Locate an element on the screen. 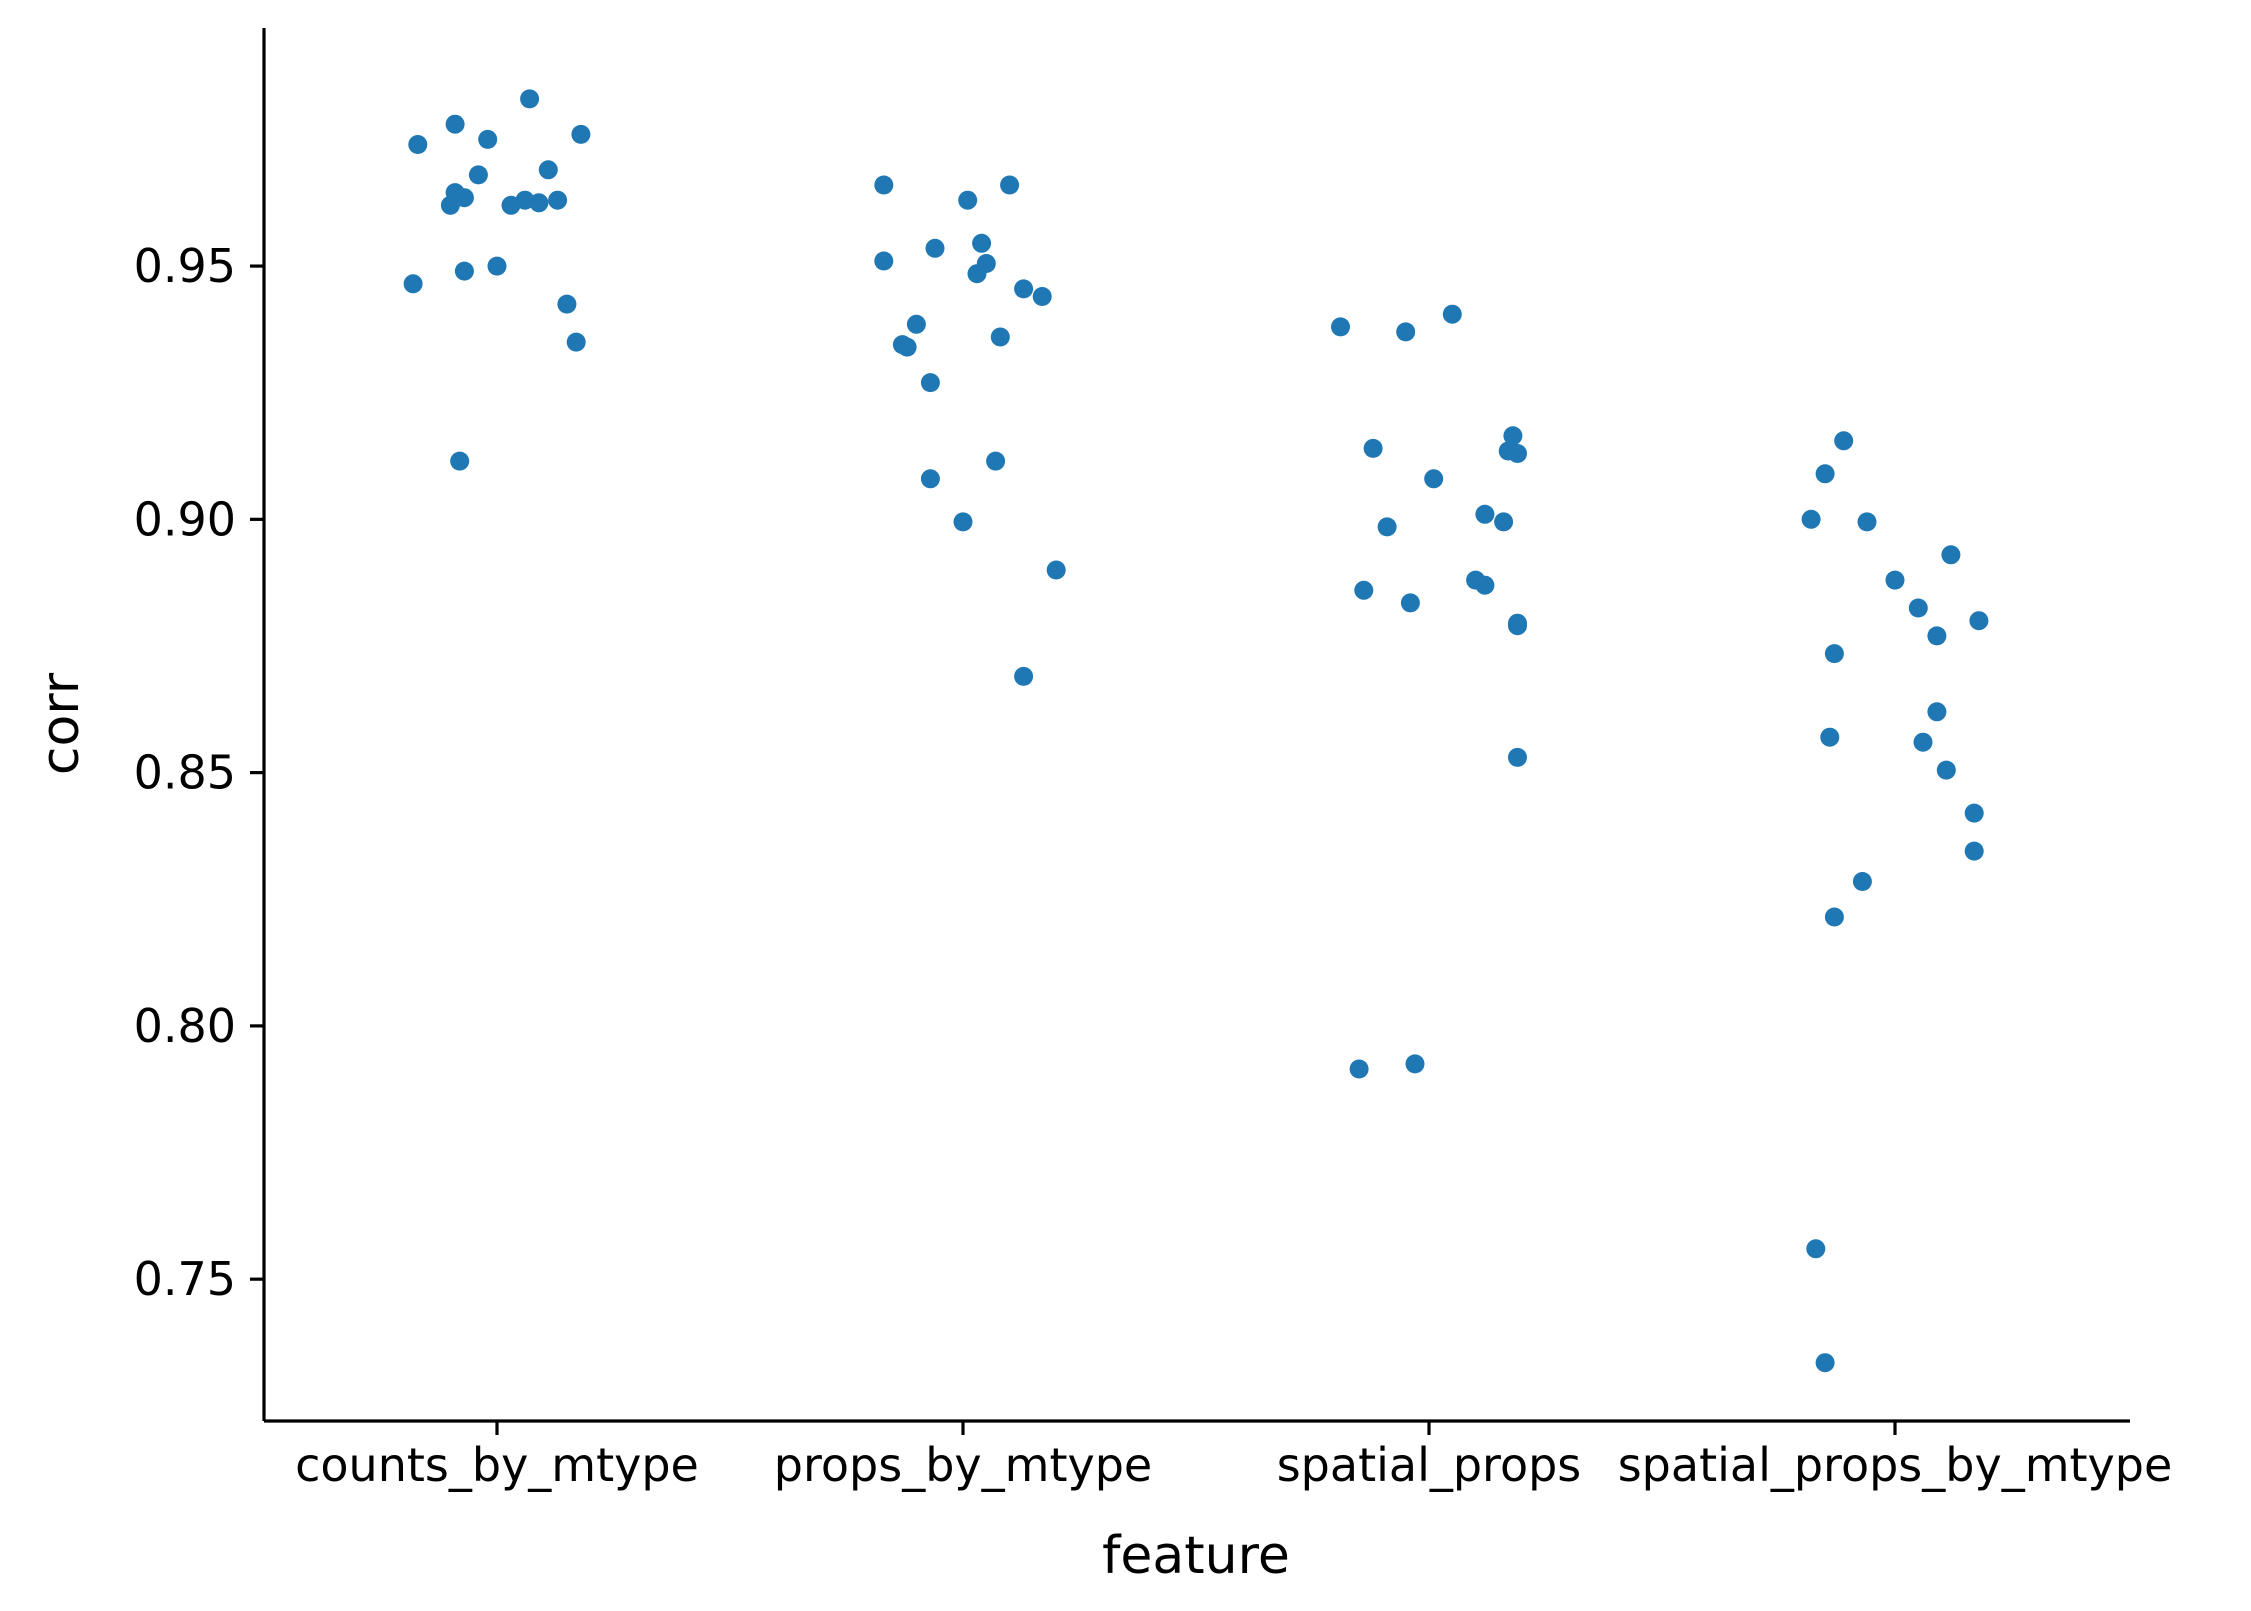 The height and width of the screenshot is (1611, 2251). y-tick-label: 0.75 is located at coordinates (185, 1279).